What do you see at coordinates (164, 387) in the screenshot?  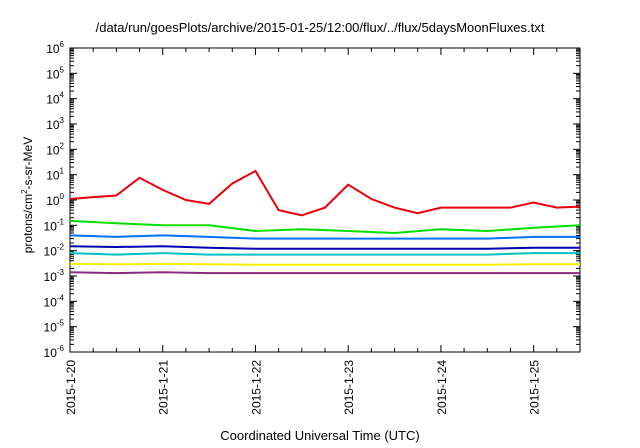 I see `x-tick-label: 2015-1-21` at bounding box center [164, 387].